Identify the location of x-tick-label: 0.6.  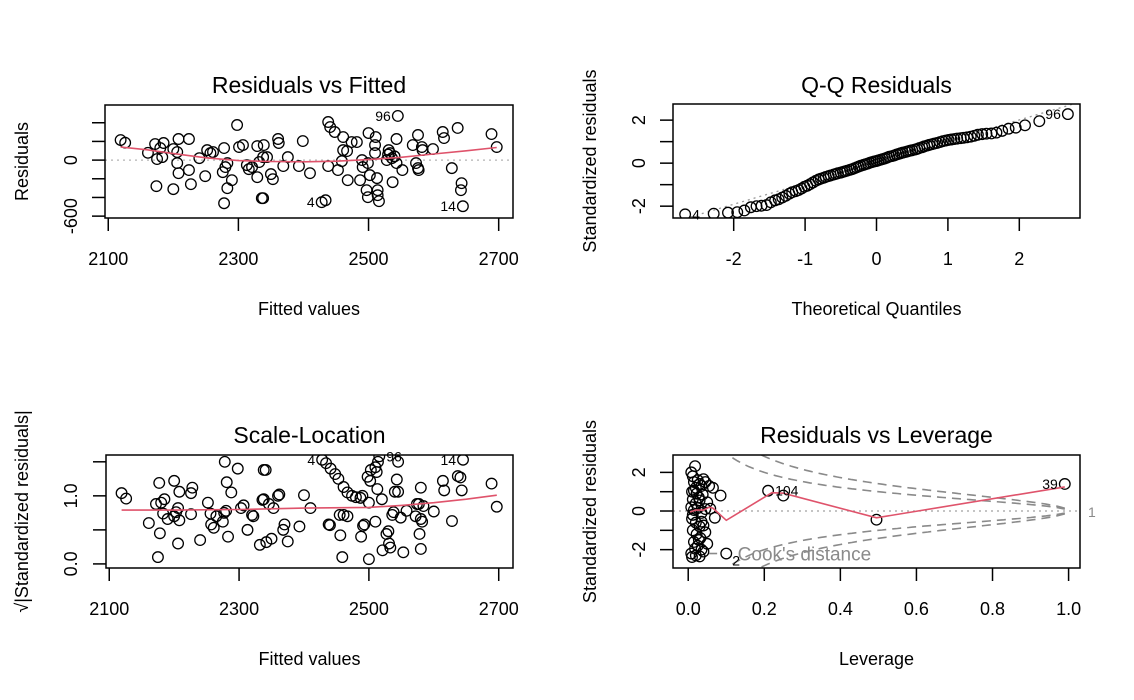
(916, 609).